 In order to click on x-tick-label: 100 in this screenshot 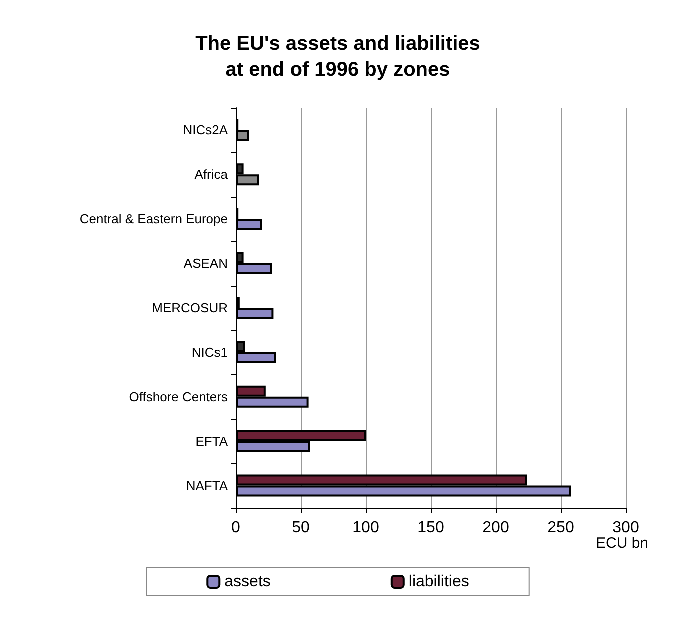, I will do `click(366, 528)`.